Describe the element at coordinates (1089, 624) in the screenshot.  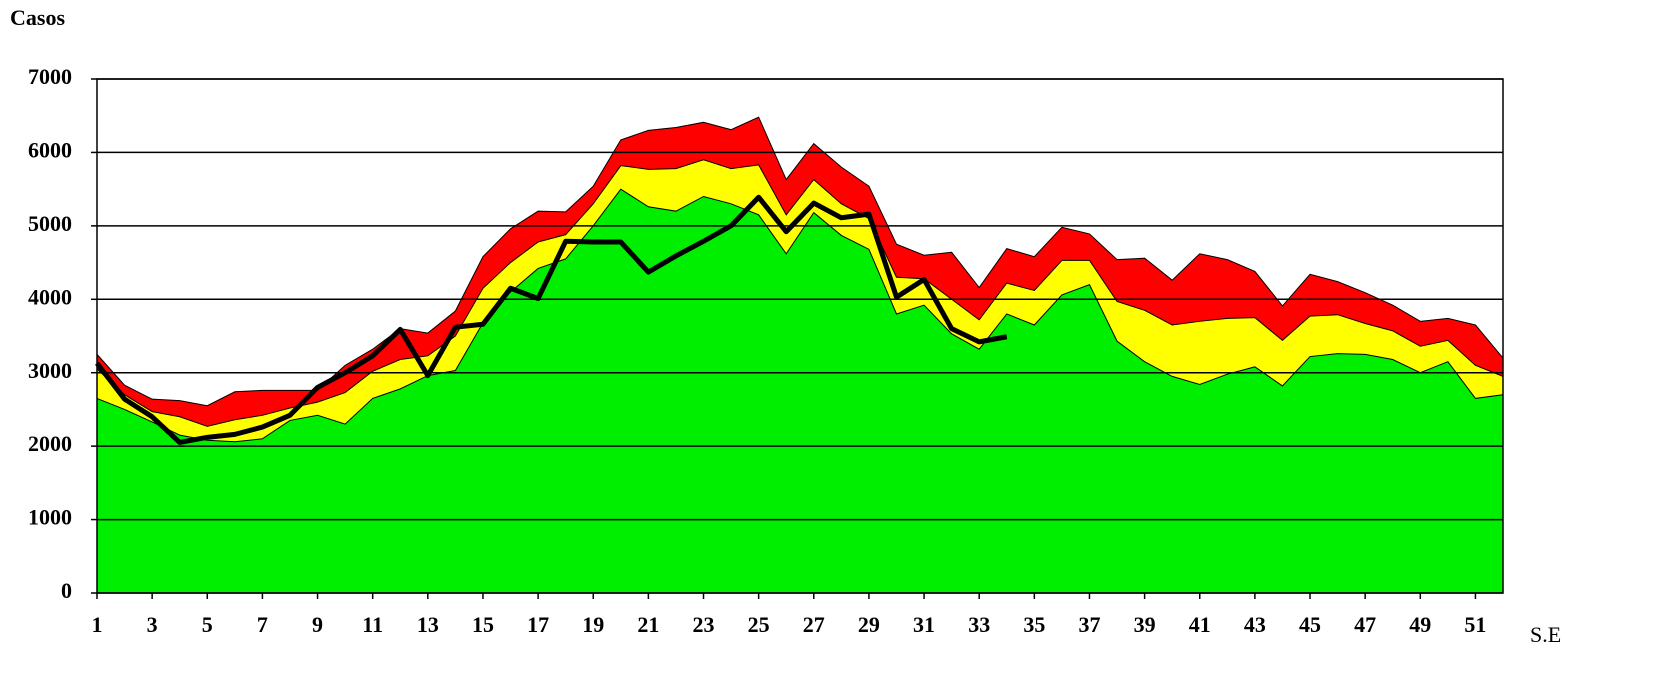
I see `x-tick-label: 37` at that location.